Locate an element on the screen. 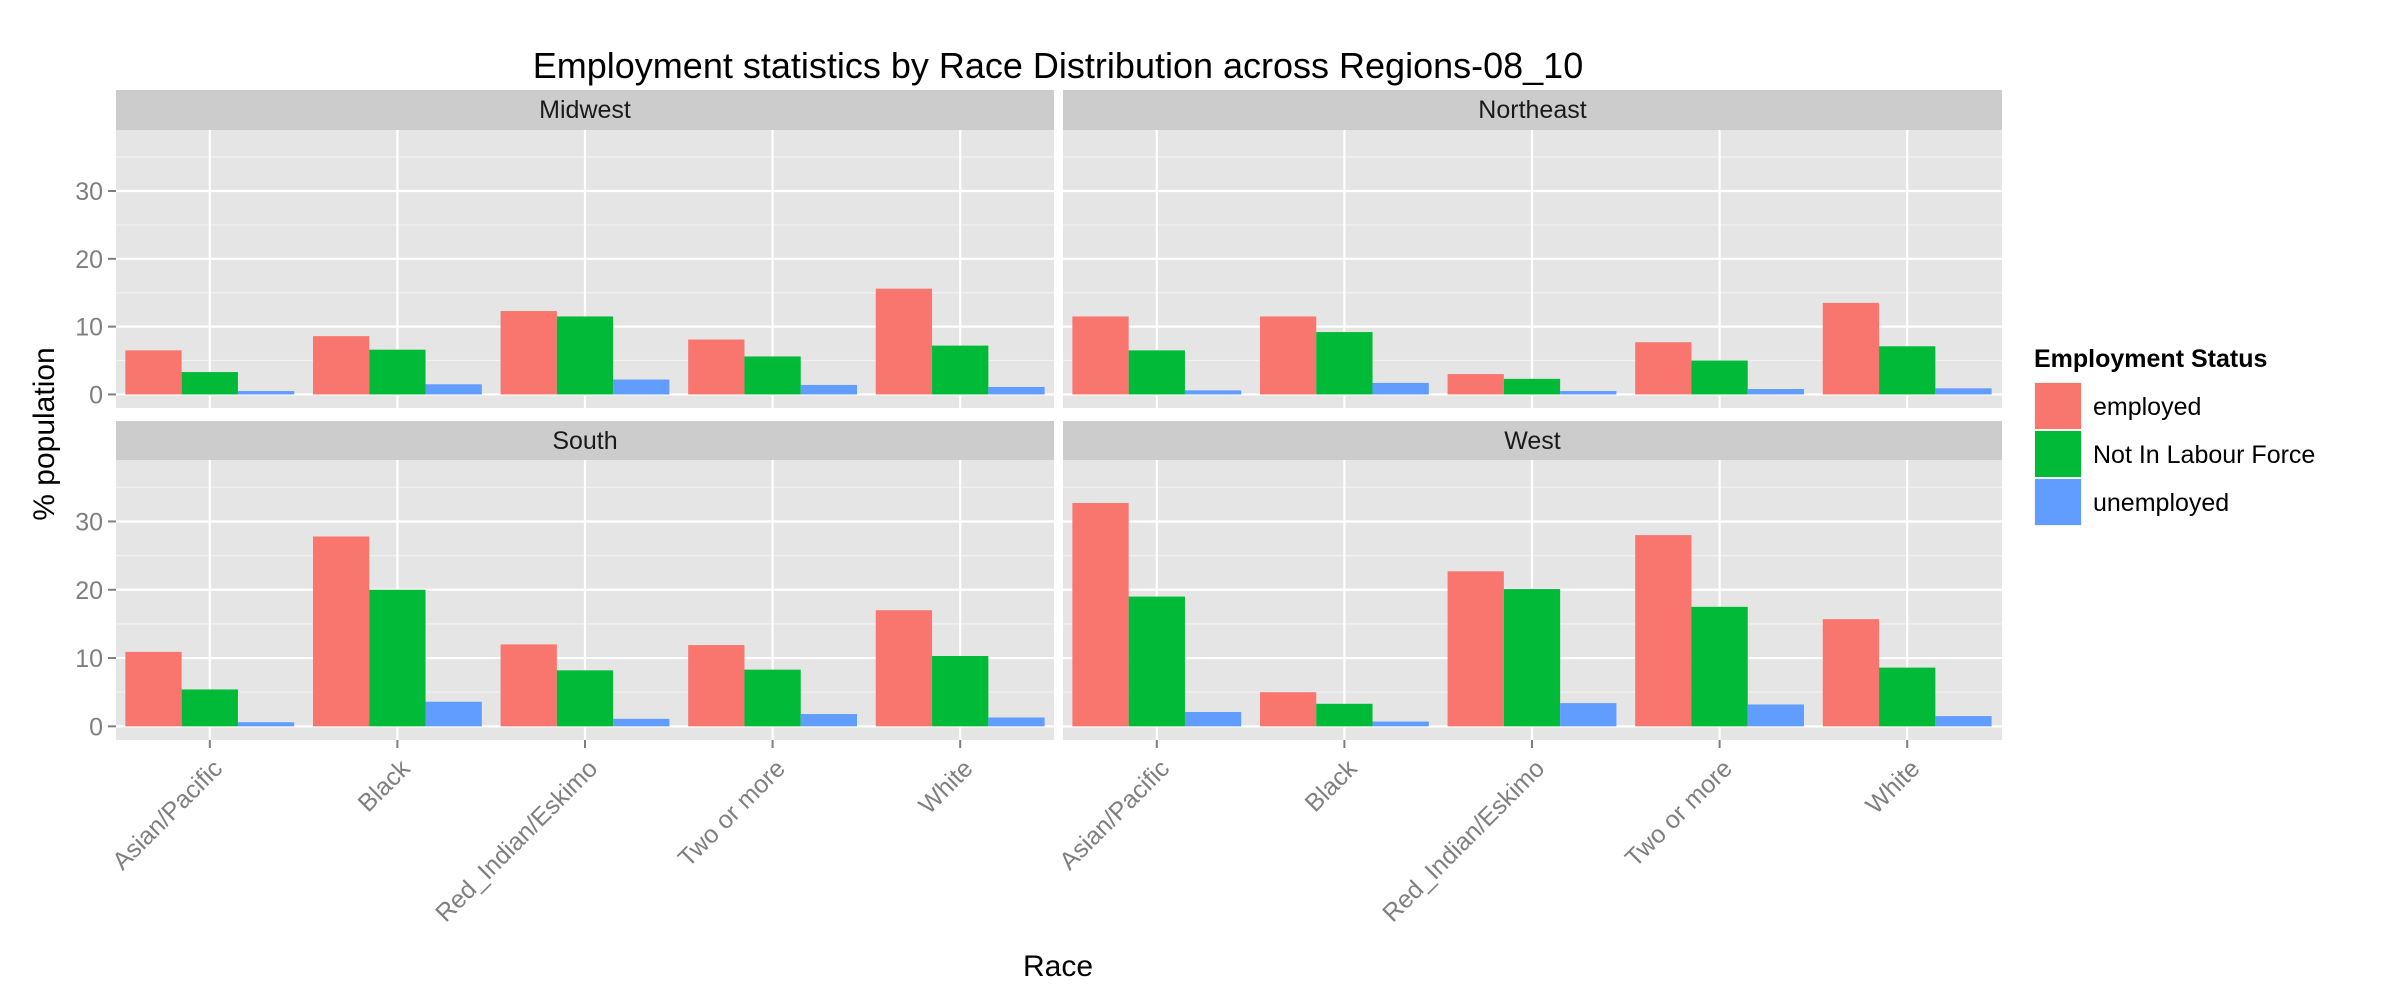  legend-label: Not In Labour Force is located at coordinates (2204, 455).